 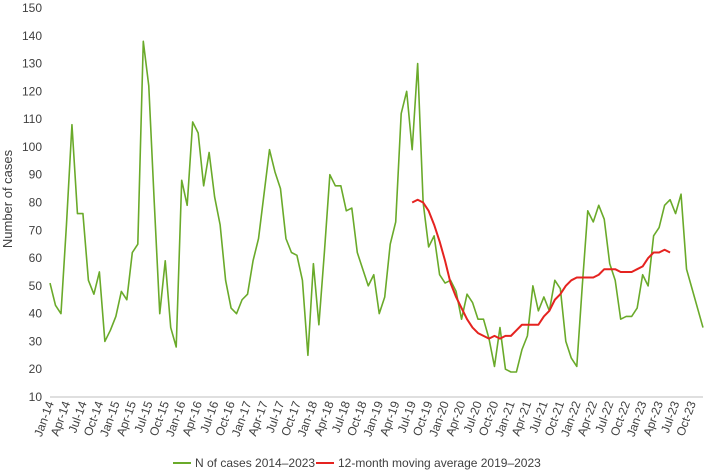 I want to click on y-tick-label: 140, so click(x=32, y=36).